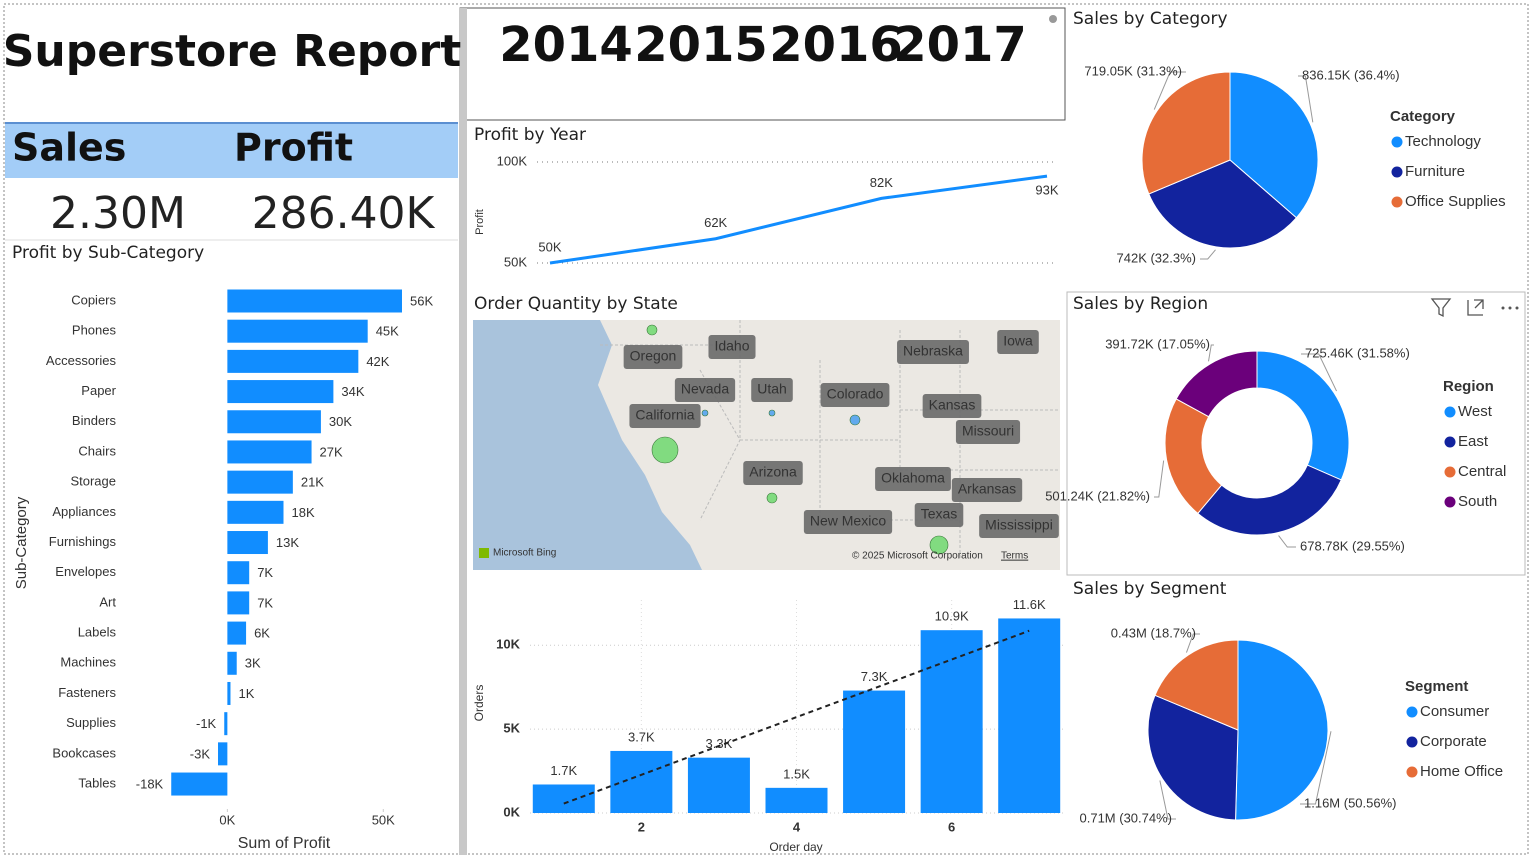 The image size is (1532, 855). Describe the element at coordinates (340, 421) in the screenshot. I see `data-label: 30K` at that location.